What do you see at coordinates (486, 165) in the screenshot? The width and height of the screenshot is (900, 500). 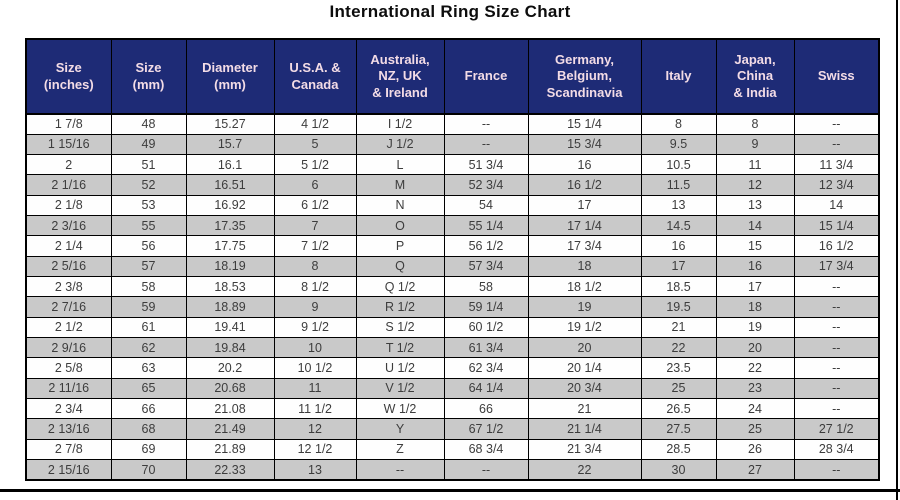 I see `table-cell: 51 3/4` at bounding box center [486, 165].